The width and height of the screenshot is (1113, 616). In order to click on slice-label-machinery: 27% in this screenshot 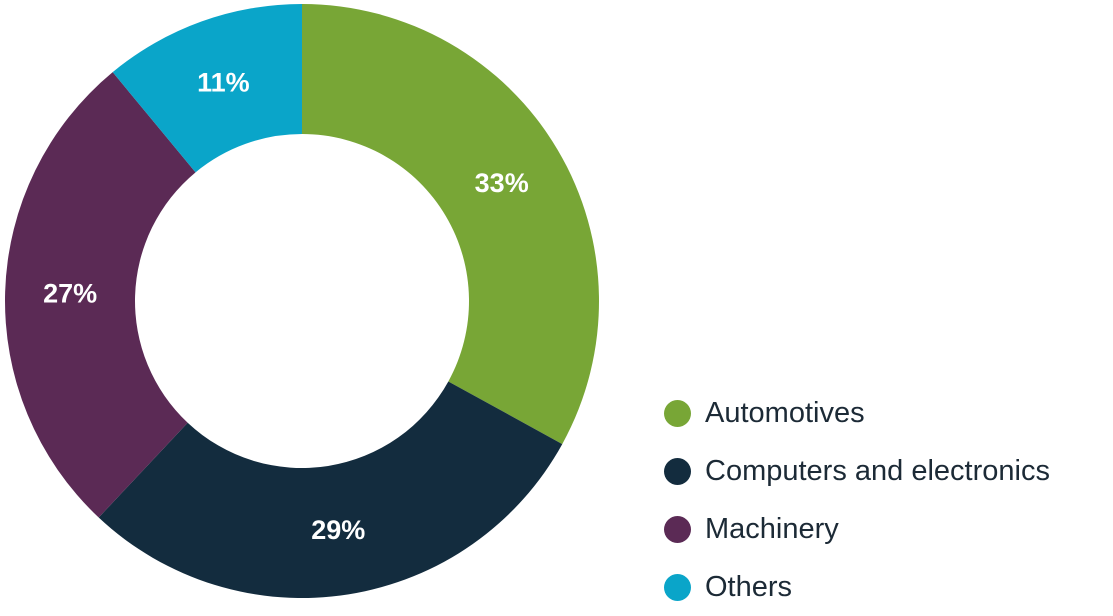, I will do `click(70, 294)`.